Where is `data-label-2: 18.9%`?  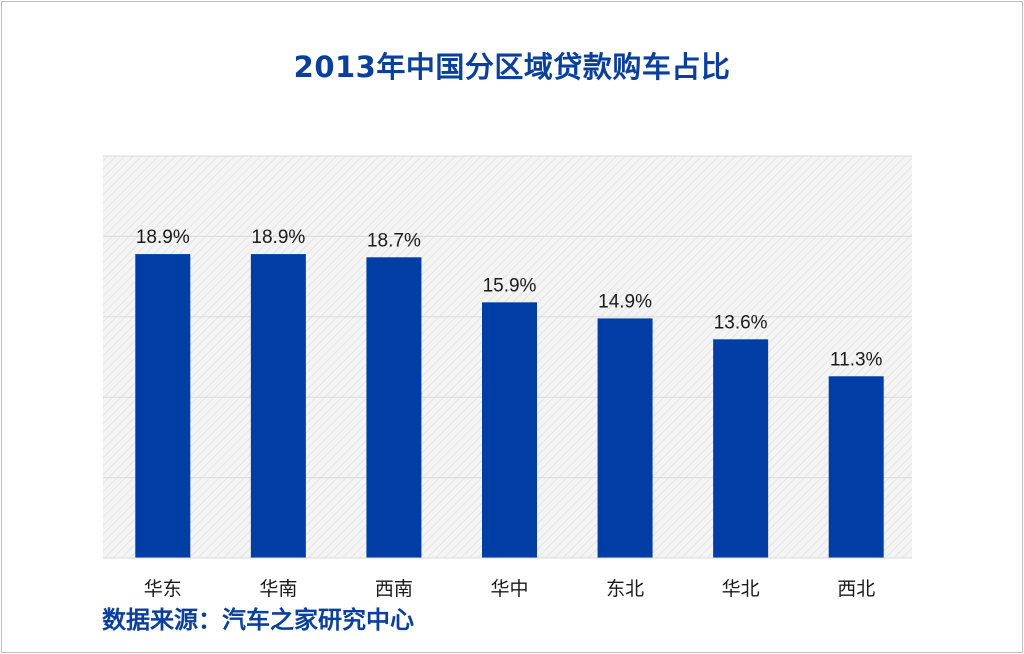 data-label-2: 18.9% is located at coordinates (278, 237).